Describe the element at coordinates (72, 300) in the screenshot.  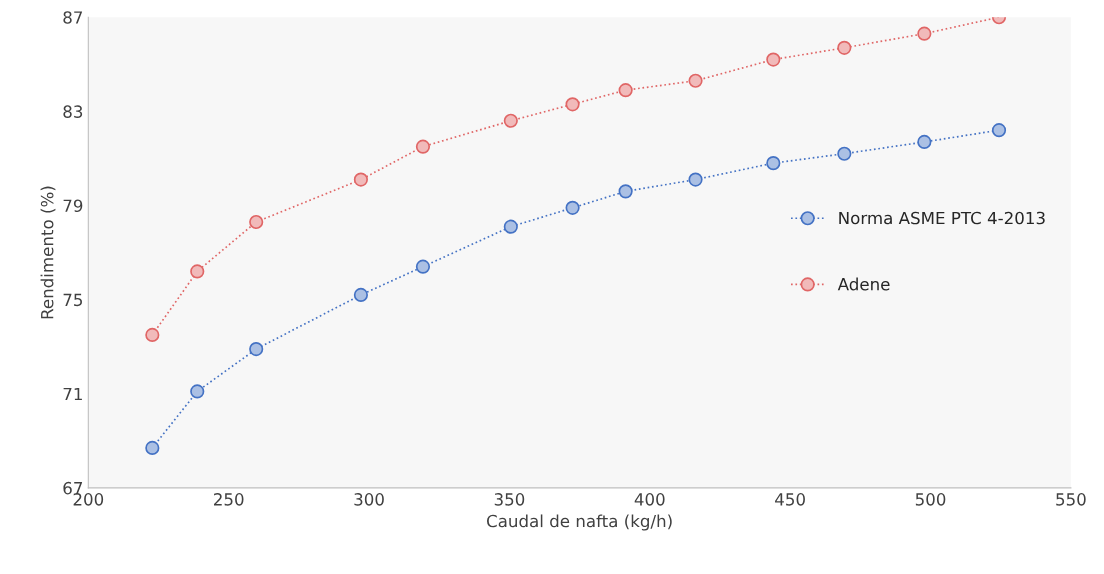
I see `y-tick-label: 75` at that location.